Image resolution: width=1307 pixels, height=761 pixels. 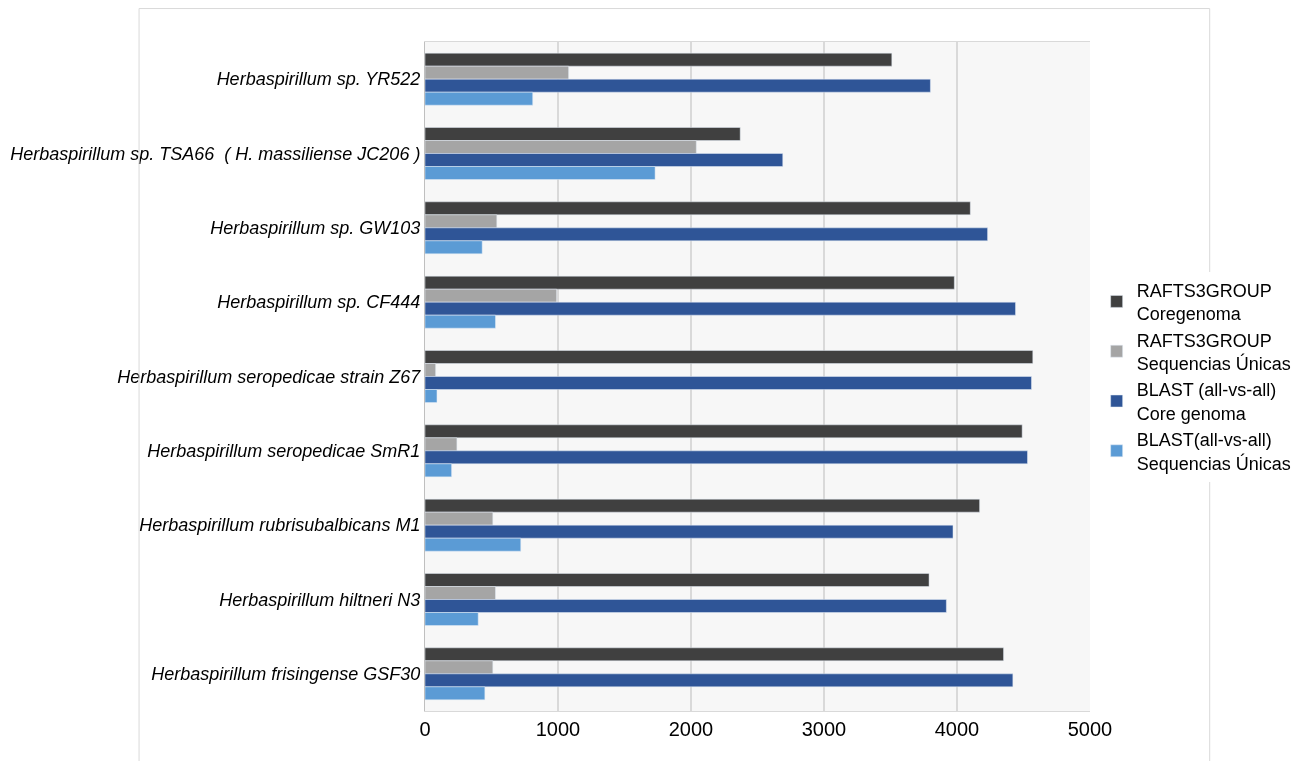 I want to click on y-tick-label: Herbaspirillum sp. YR522, so click(x=318, y=79).